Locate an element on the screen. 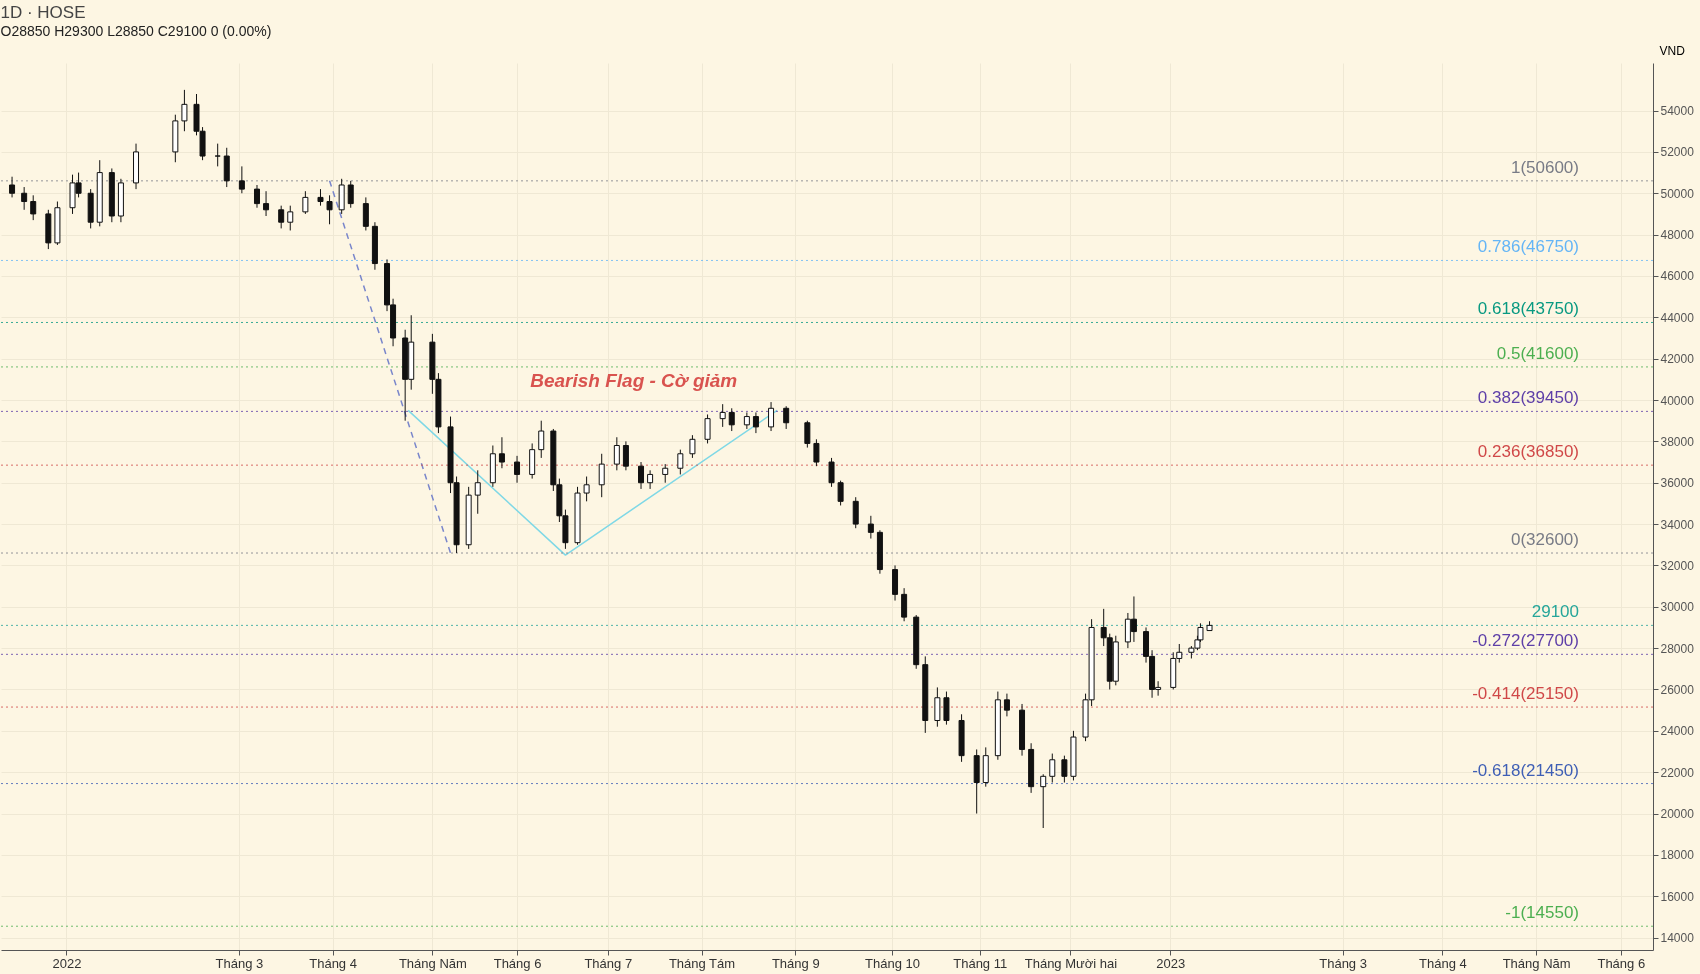 The image size is (1700, 974). y-tick-label: 30000 is located at coordinates (1677, 607).